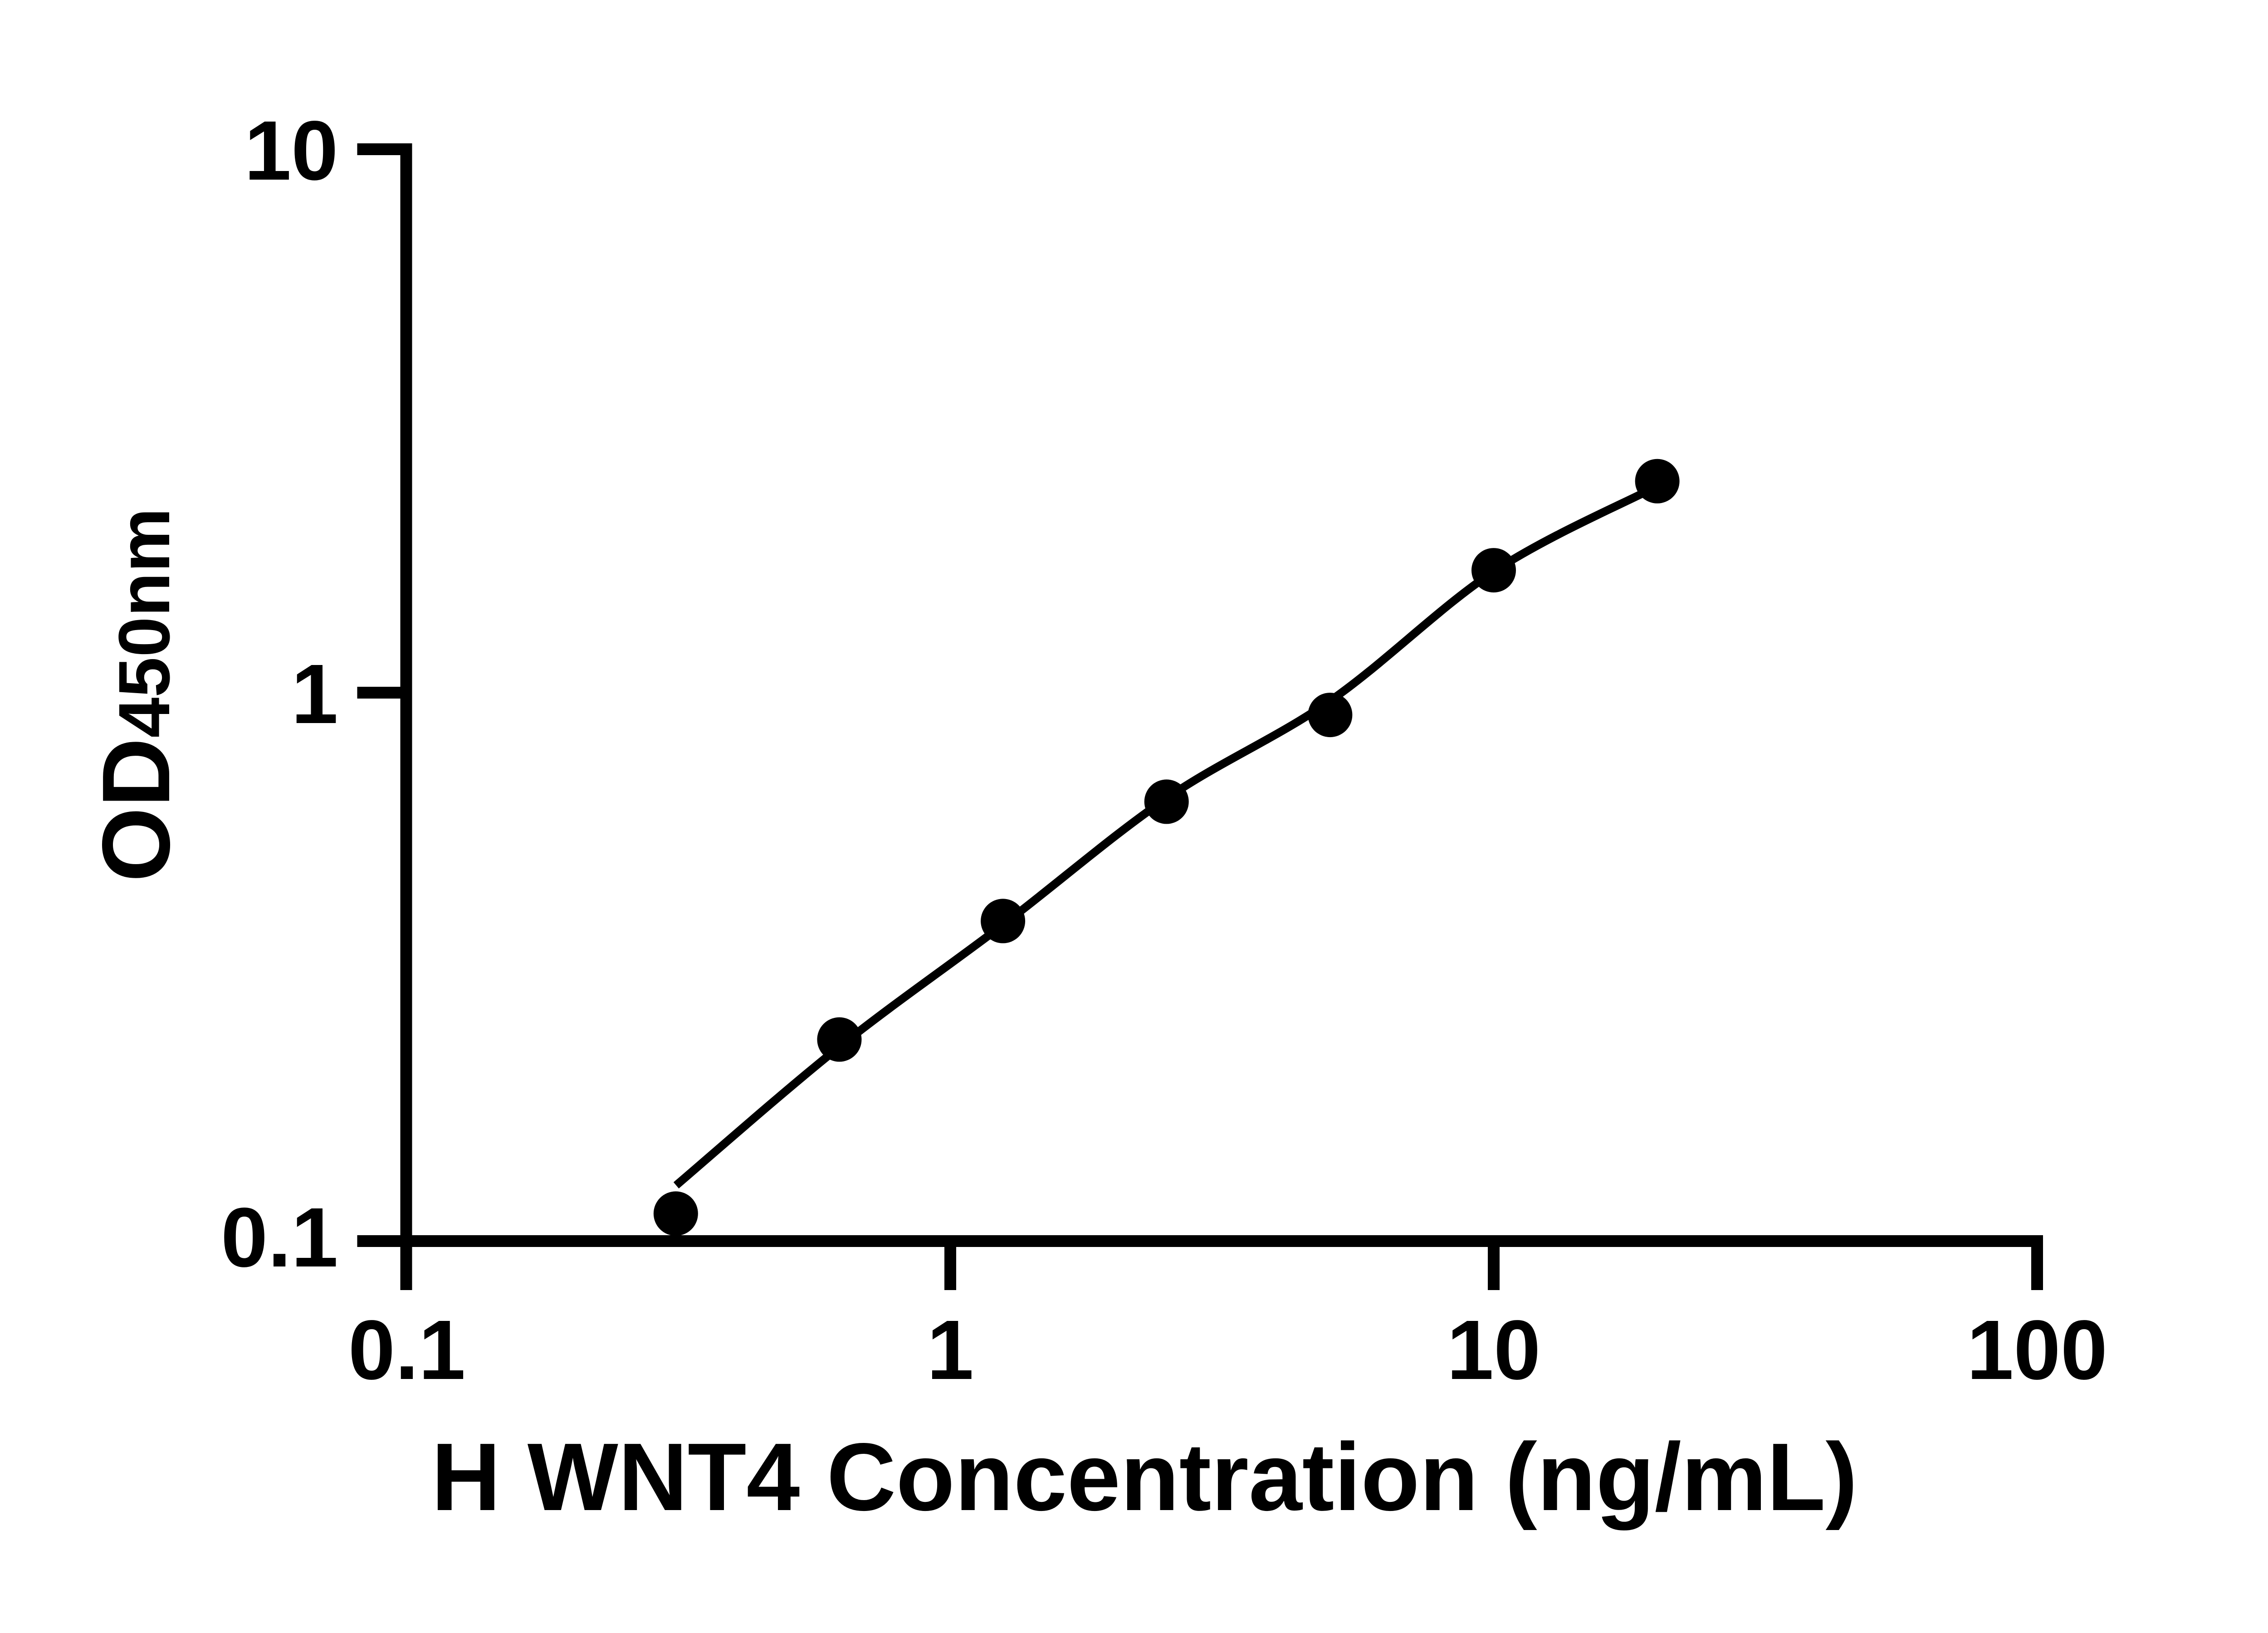 This screenshot has width=2268, height=1633. Describe the element at coordinates (950, 1350) in the screenshot. I see `x-tick-label: 1` at that location.